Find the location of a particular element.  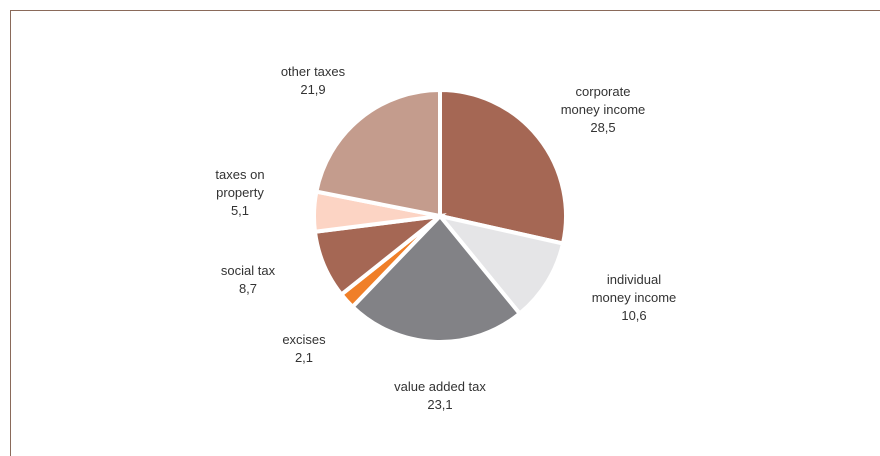

slice-label-line: property is located at coordinates (240, 192).